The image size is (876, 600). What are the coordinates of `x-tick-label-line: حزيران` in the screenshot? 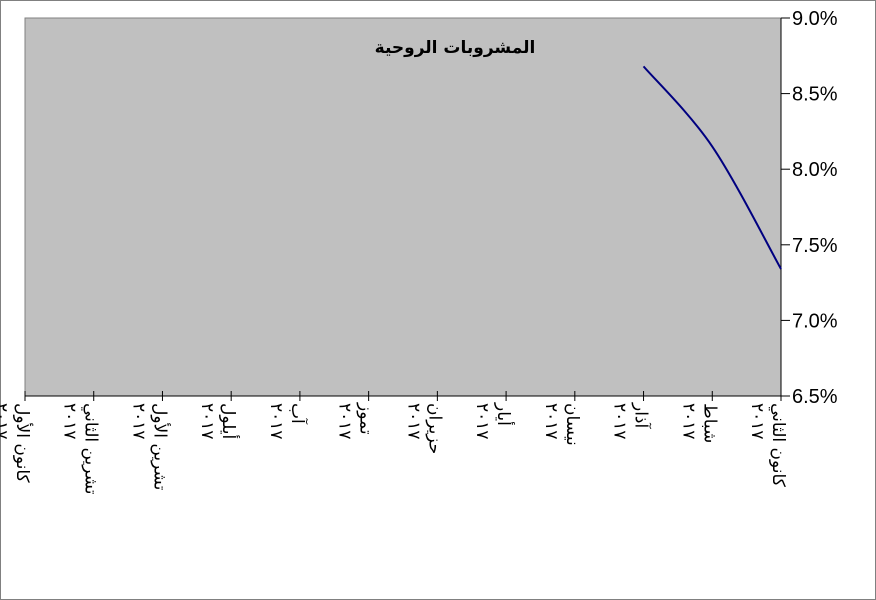 It's located at (434, 428).